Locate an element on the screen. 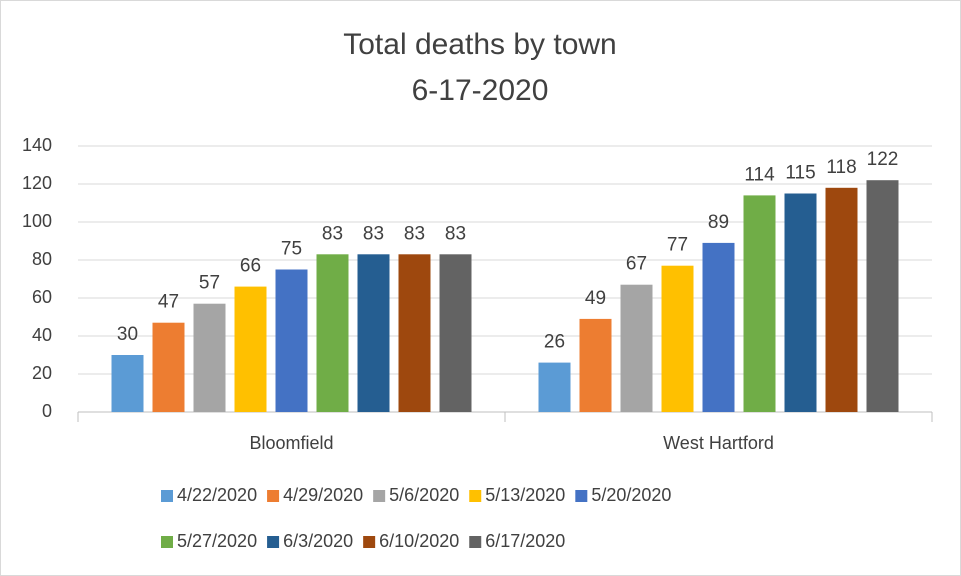 The image size is (961, 576). y-tick-label: 60 is located at coordinates (42, 297).